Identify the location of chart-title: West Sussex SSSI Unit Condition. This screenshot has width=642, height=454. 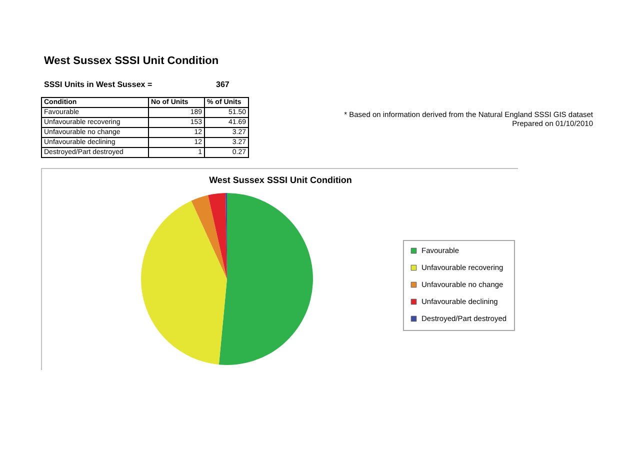
(280, 180).